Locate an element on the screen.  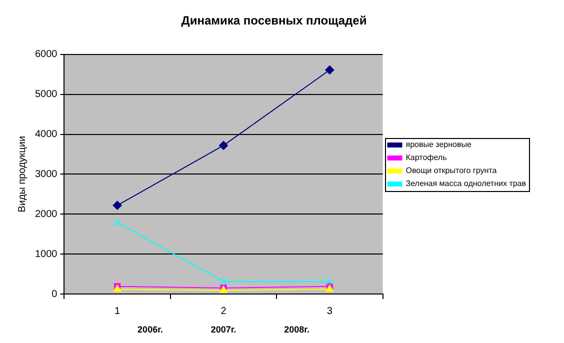
legend-label: яровые зерновые is located at coordinates (439, 145).